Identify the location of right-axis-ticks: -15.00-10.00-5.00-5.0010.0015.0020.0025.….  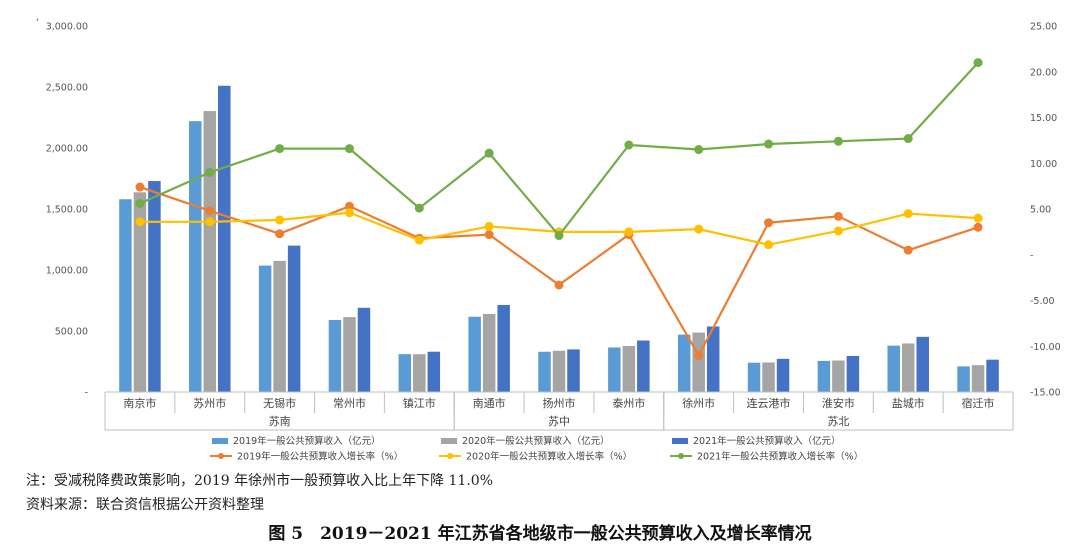
(1045, 210).